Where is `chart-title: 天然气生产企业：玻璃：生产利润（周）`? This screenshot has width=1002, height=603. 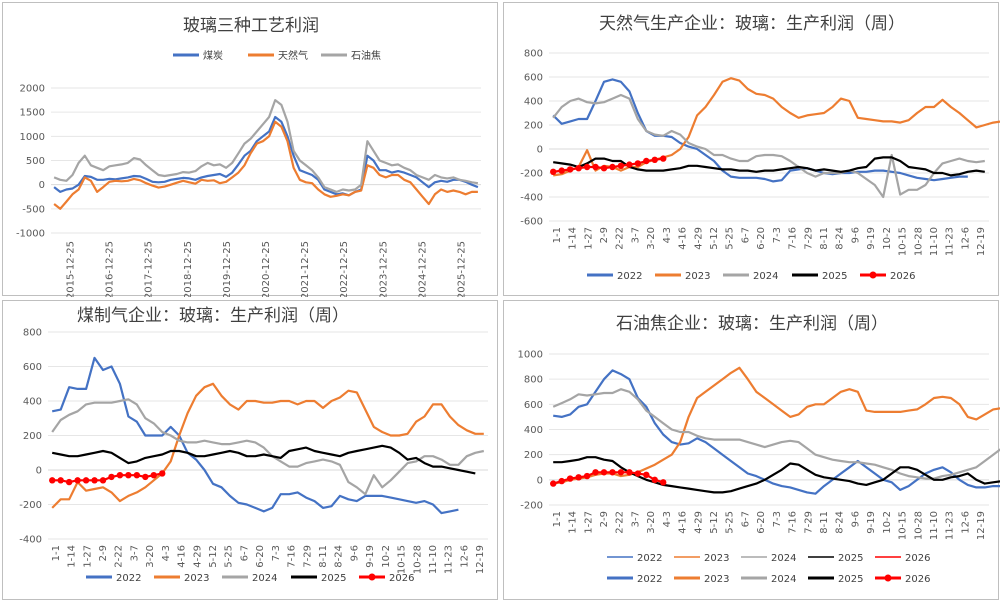
chart-title: 天然气生产企业：玻璃：生产利润（周） is located at coordinates (752, 24).